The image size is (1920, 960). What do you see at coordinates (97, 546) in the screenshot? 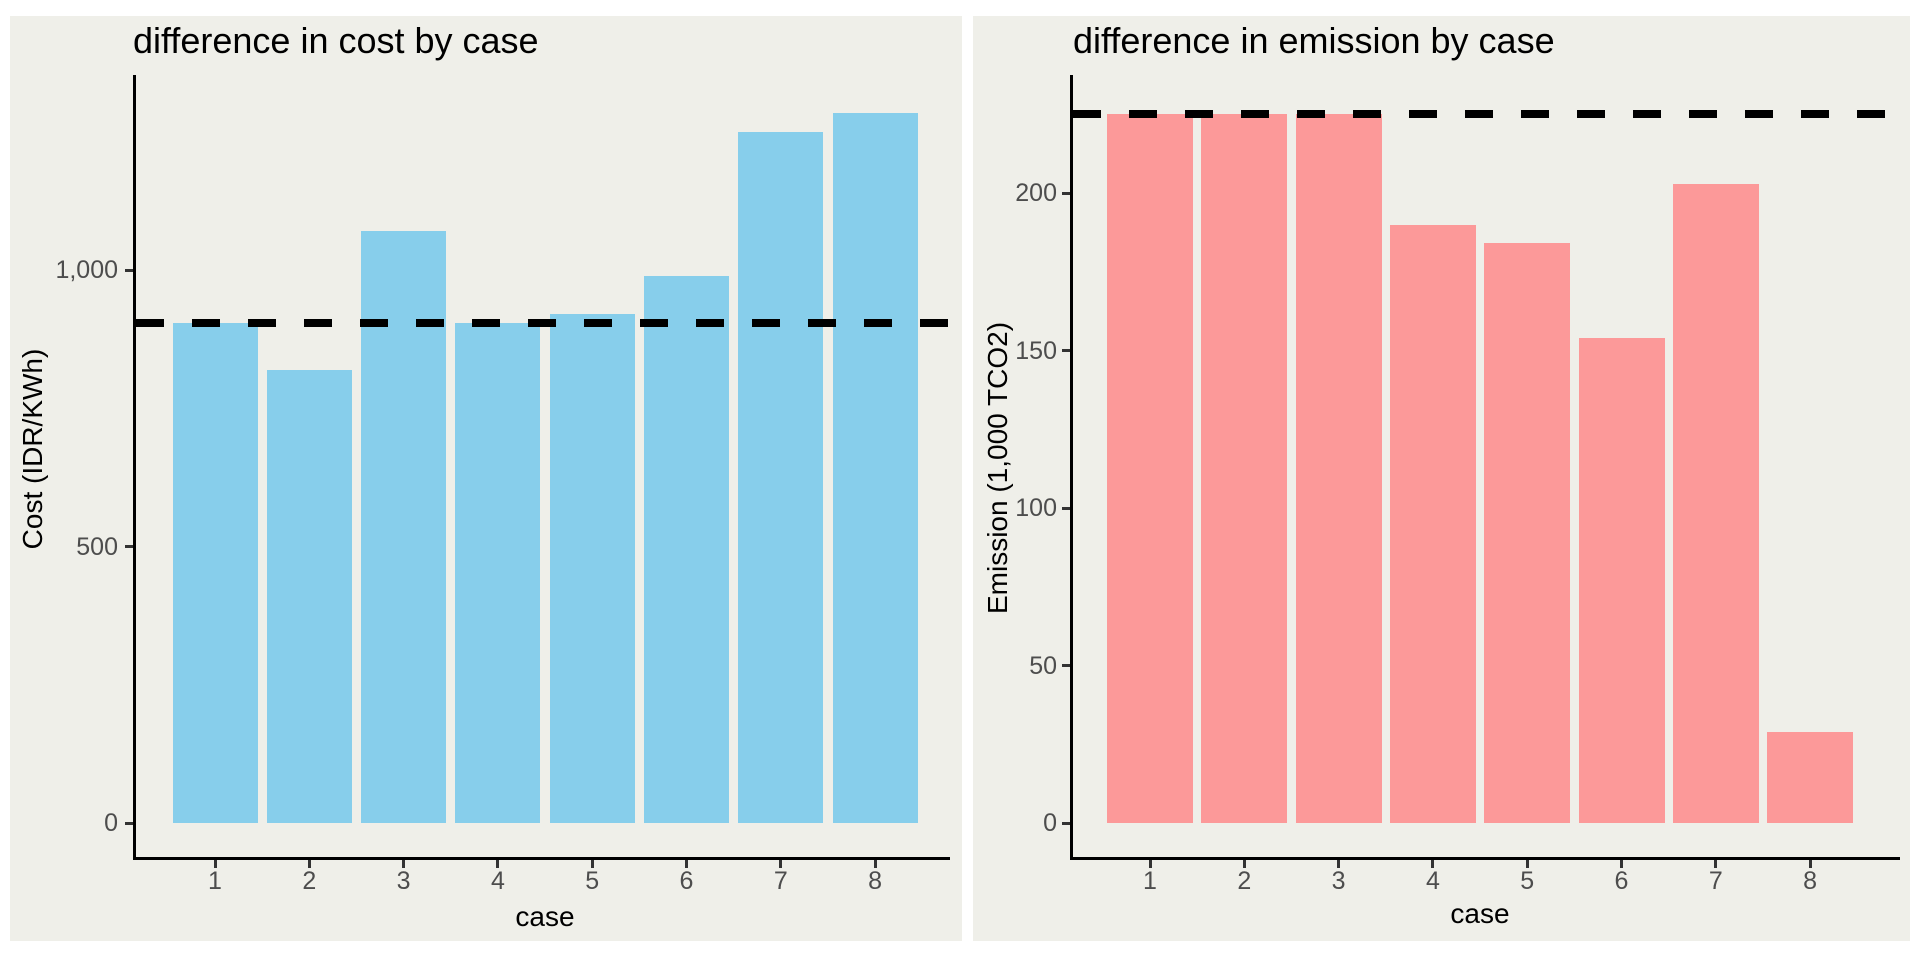
I see `y-tick-label: 500` at bounding box center [97, 546].